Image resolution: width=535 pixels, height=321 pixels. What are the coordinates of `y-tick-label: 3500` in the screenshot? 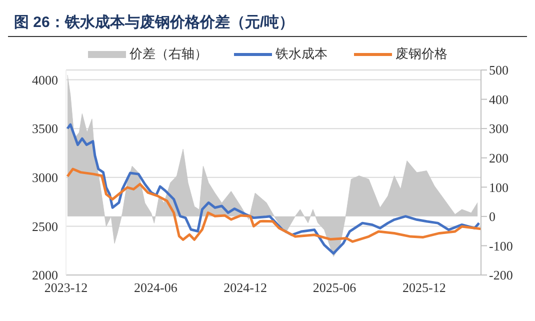 It's located at (45, 128).